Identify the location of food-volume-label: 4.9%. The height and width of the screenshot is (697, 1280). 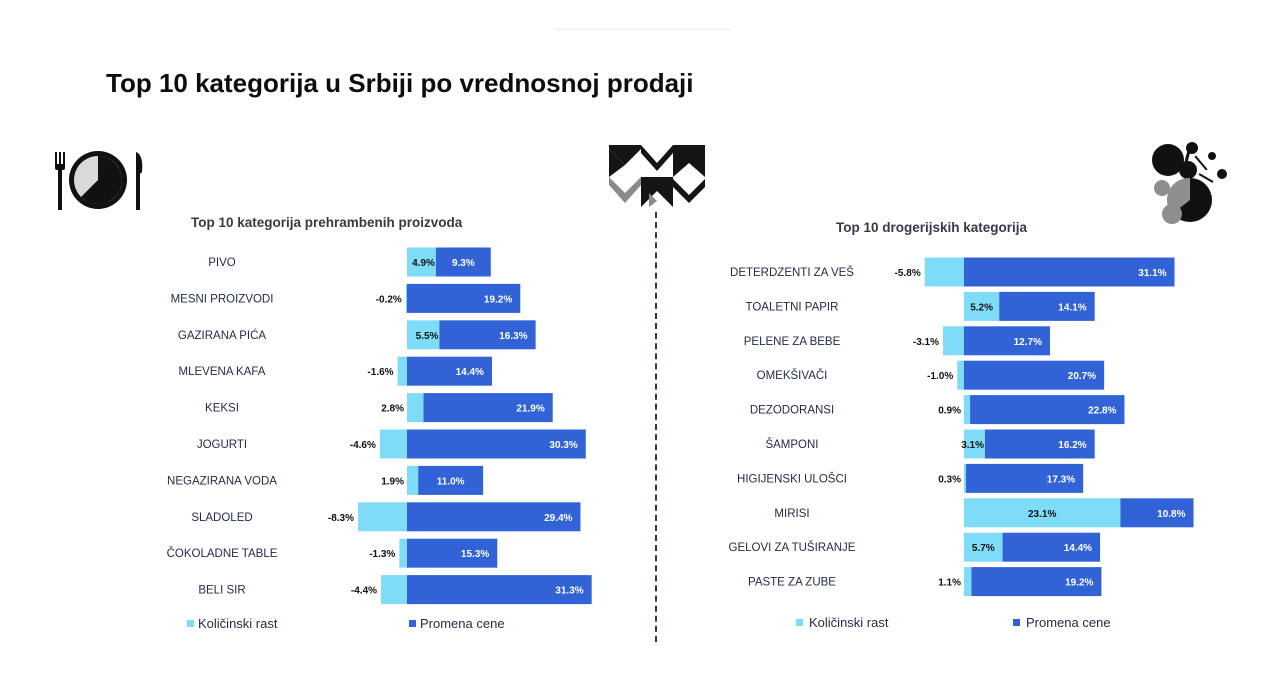
(423, 263).